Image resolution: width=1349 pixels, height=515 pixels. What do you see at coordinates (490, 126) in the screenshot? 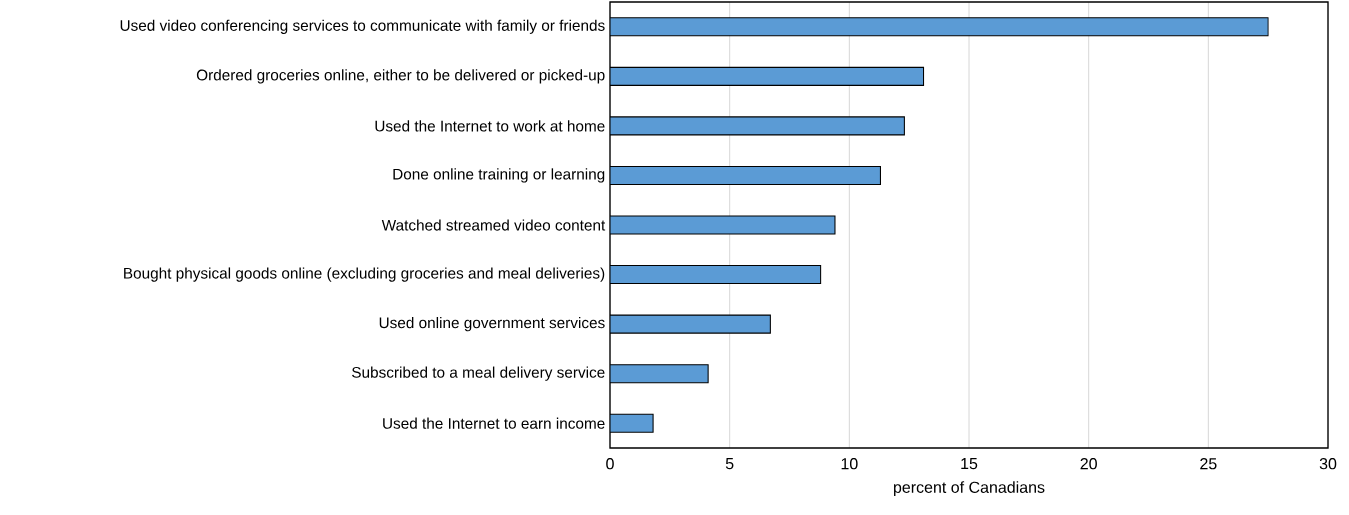
I see `y-tick-label: Used the Internet to work at home` at bounding box center [490, 126].